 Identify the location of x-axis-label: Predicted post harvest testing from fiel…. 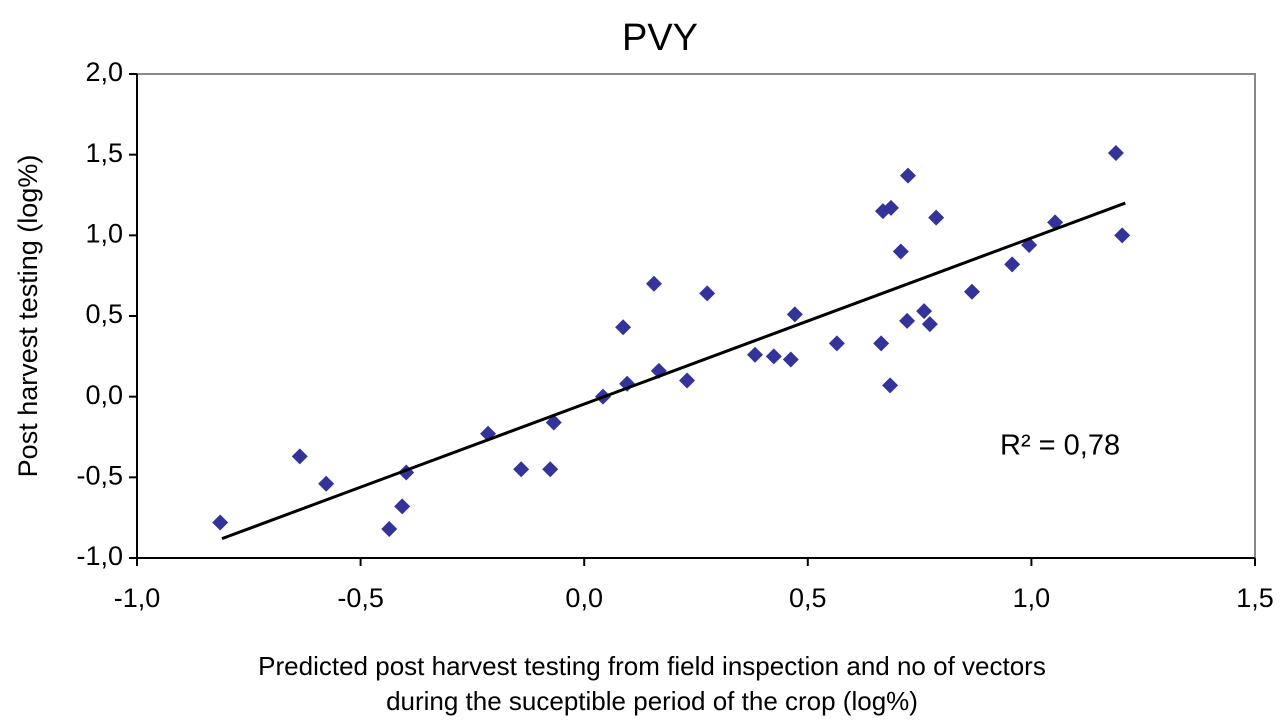
(652, 666).